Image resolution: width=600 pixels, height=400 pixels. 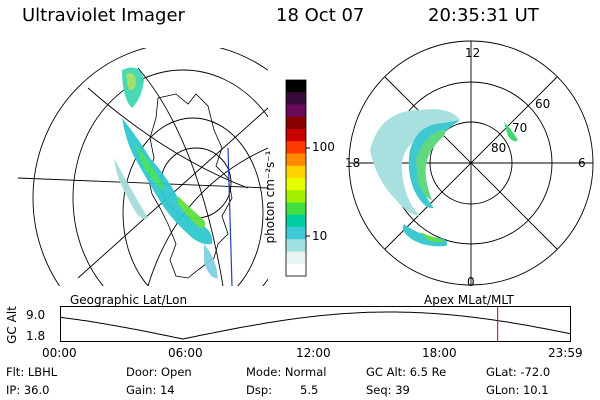 I want to click on status-glon: GLon: 10.1, so click(x=517, y=390).